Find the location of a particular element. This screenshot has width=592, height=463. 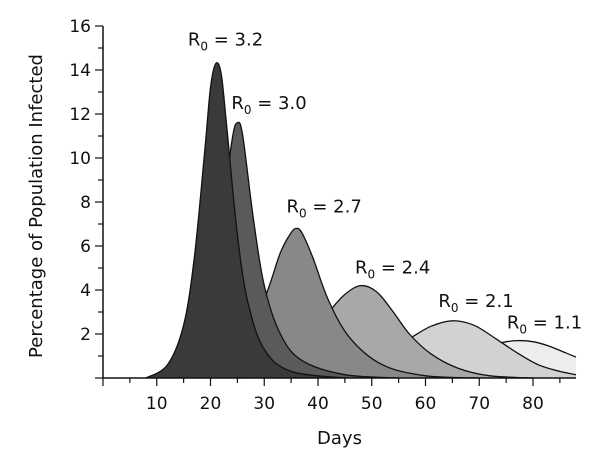

y-axis-title: Percentage of Population Infected is located at coordinates (36, 206).